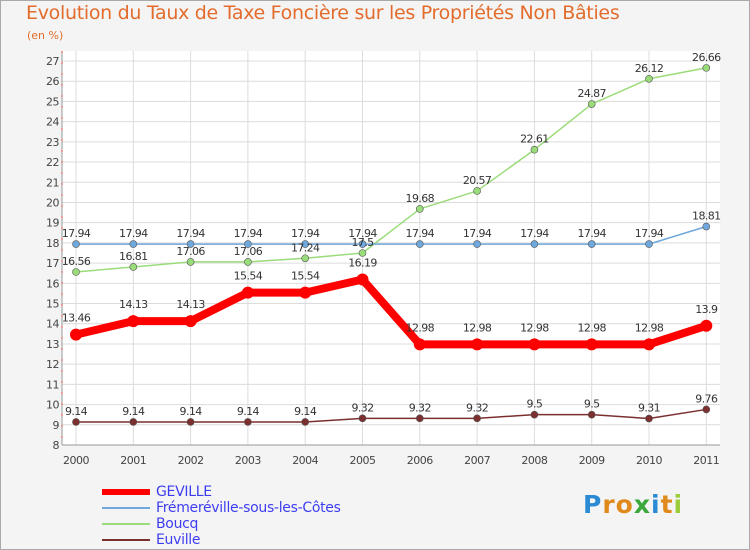 The width and height of the screenshot is (750, 550). What do you see at coordinates (52, 344) in the screenshot?
I see `y-tick-label: 13` at bounding box center [52, 344].